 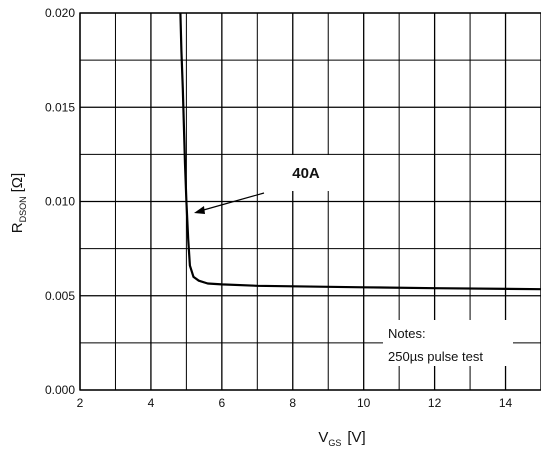 I want to click on curve-label-box, so click(x=306, y=173).